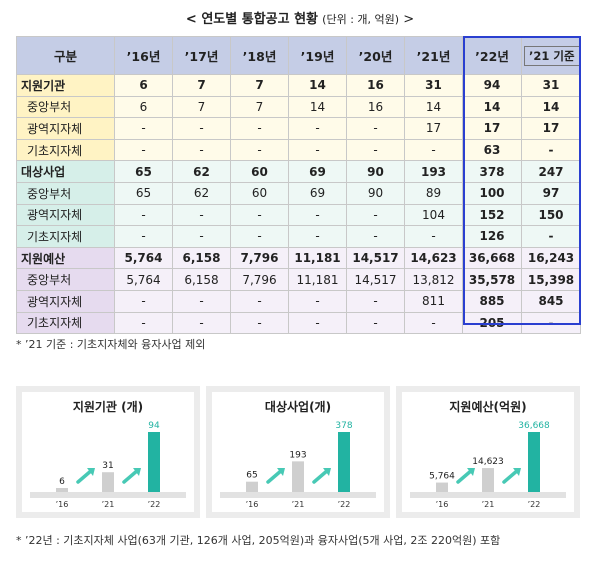  I want to click on chart-title: 대상사업(개), so click(298, 407).